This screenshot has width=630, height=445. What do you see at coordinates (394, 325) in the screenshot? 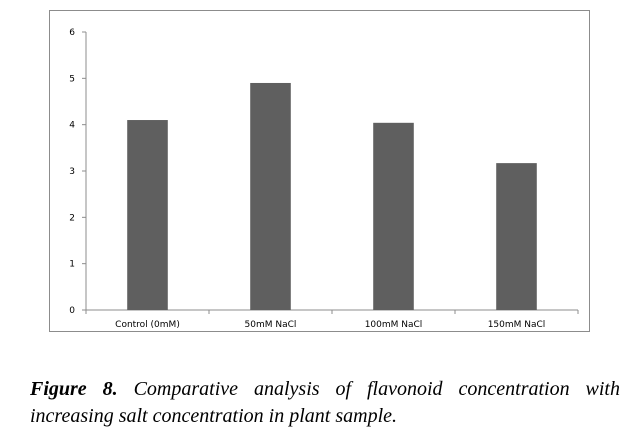
I see `x-tick-label: 100mM NaCl` at bounding box center [394, 325].